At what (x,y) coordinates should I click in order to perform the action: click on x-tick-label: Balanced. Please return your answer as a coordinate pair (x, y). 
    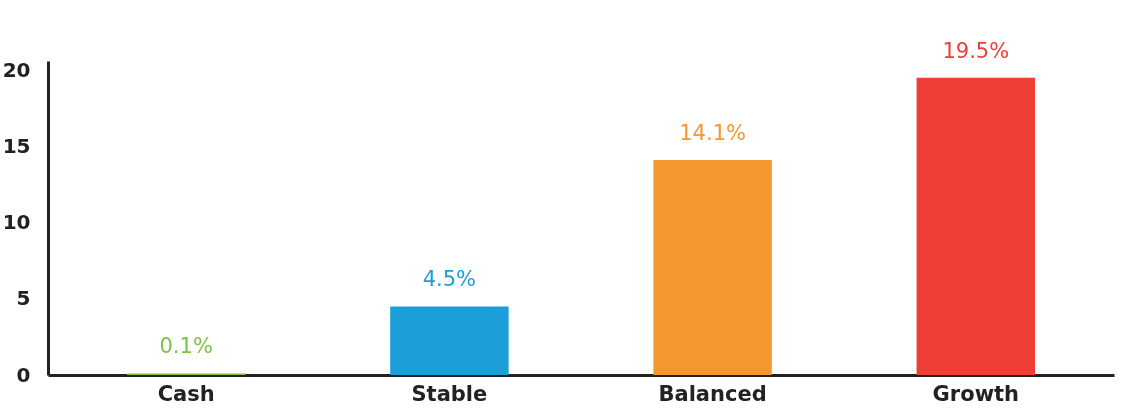
    Looking at the image, I should click on (712, 393).